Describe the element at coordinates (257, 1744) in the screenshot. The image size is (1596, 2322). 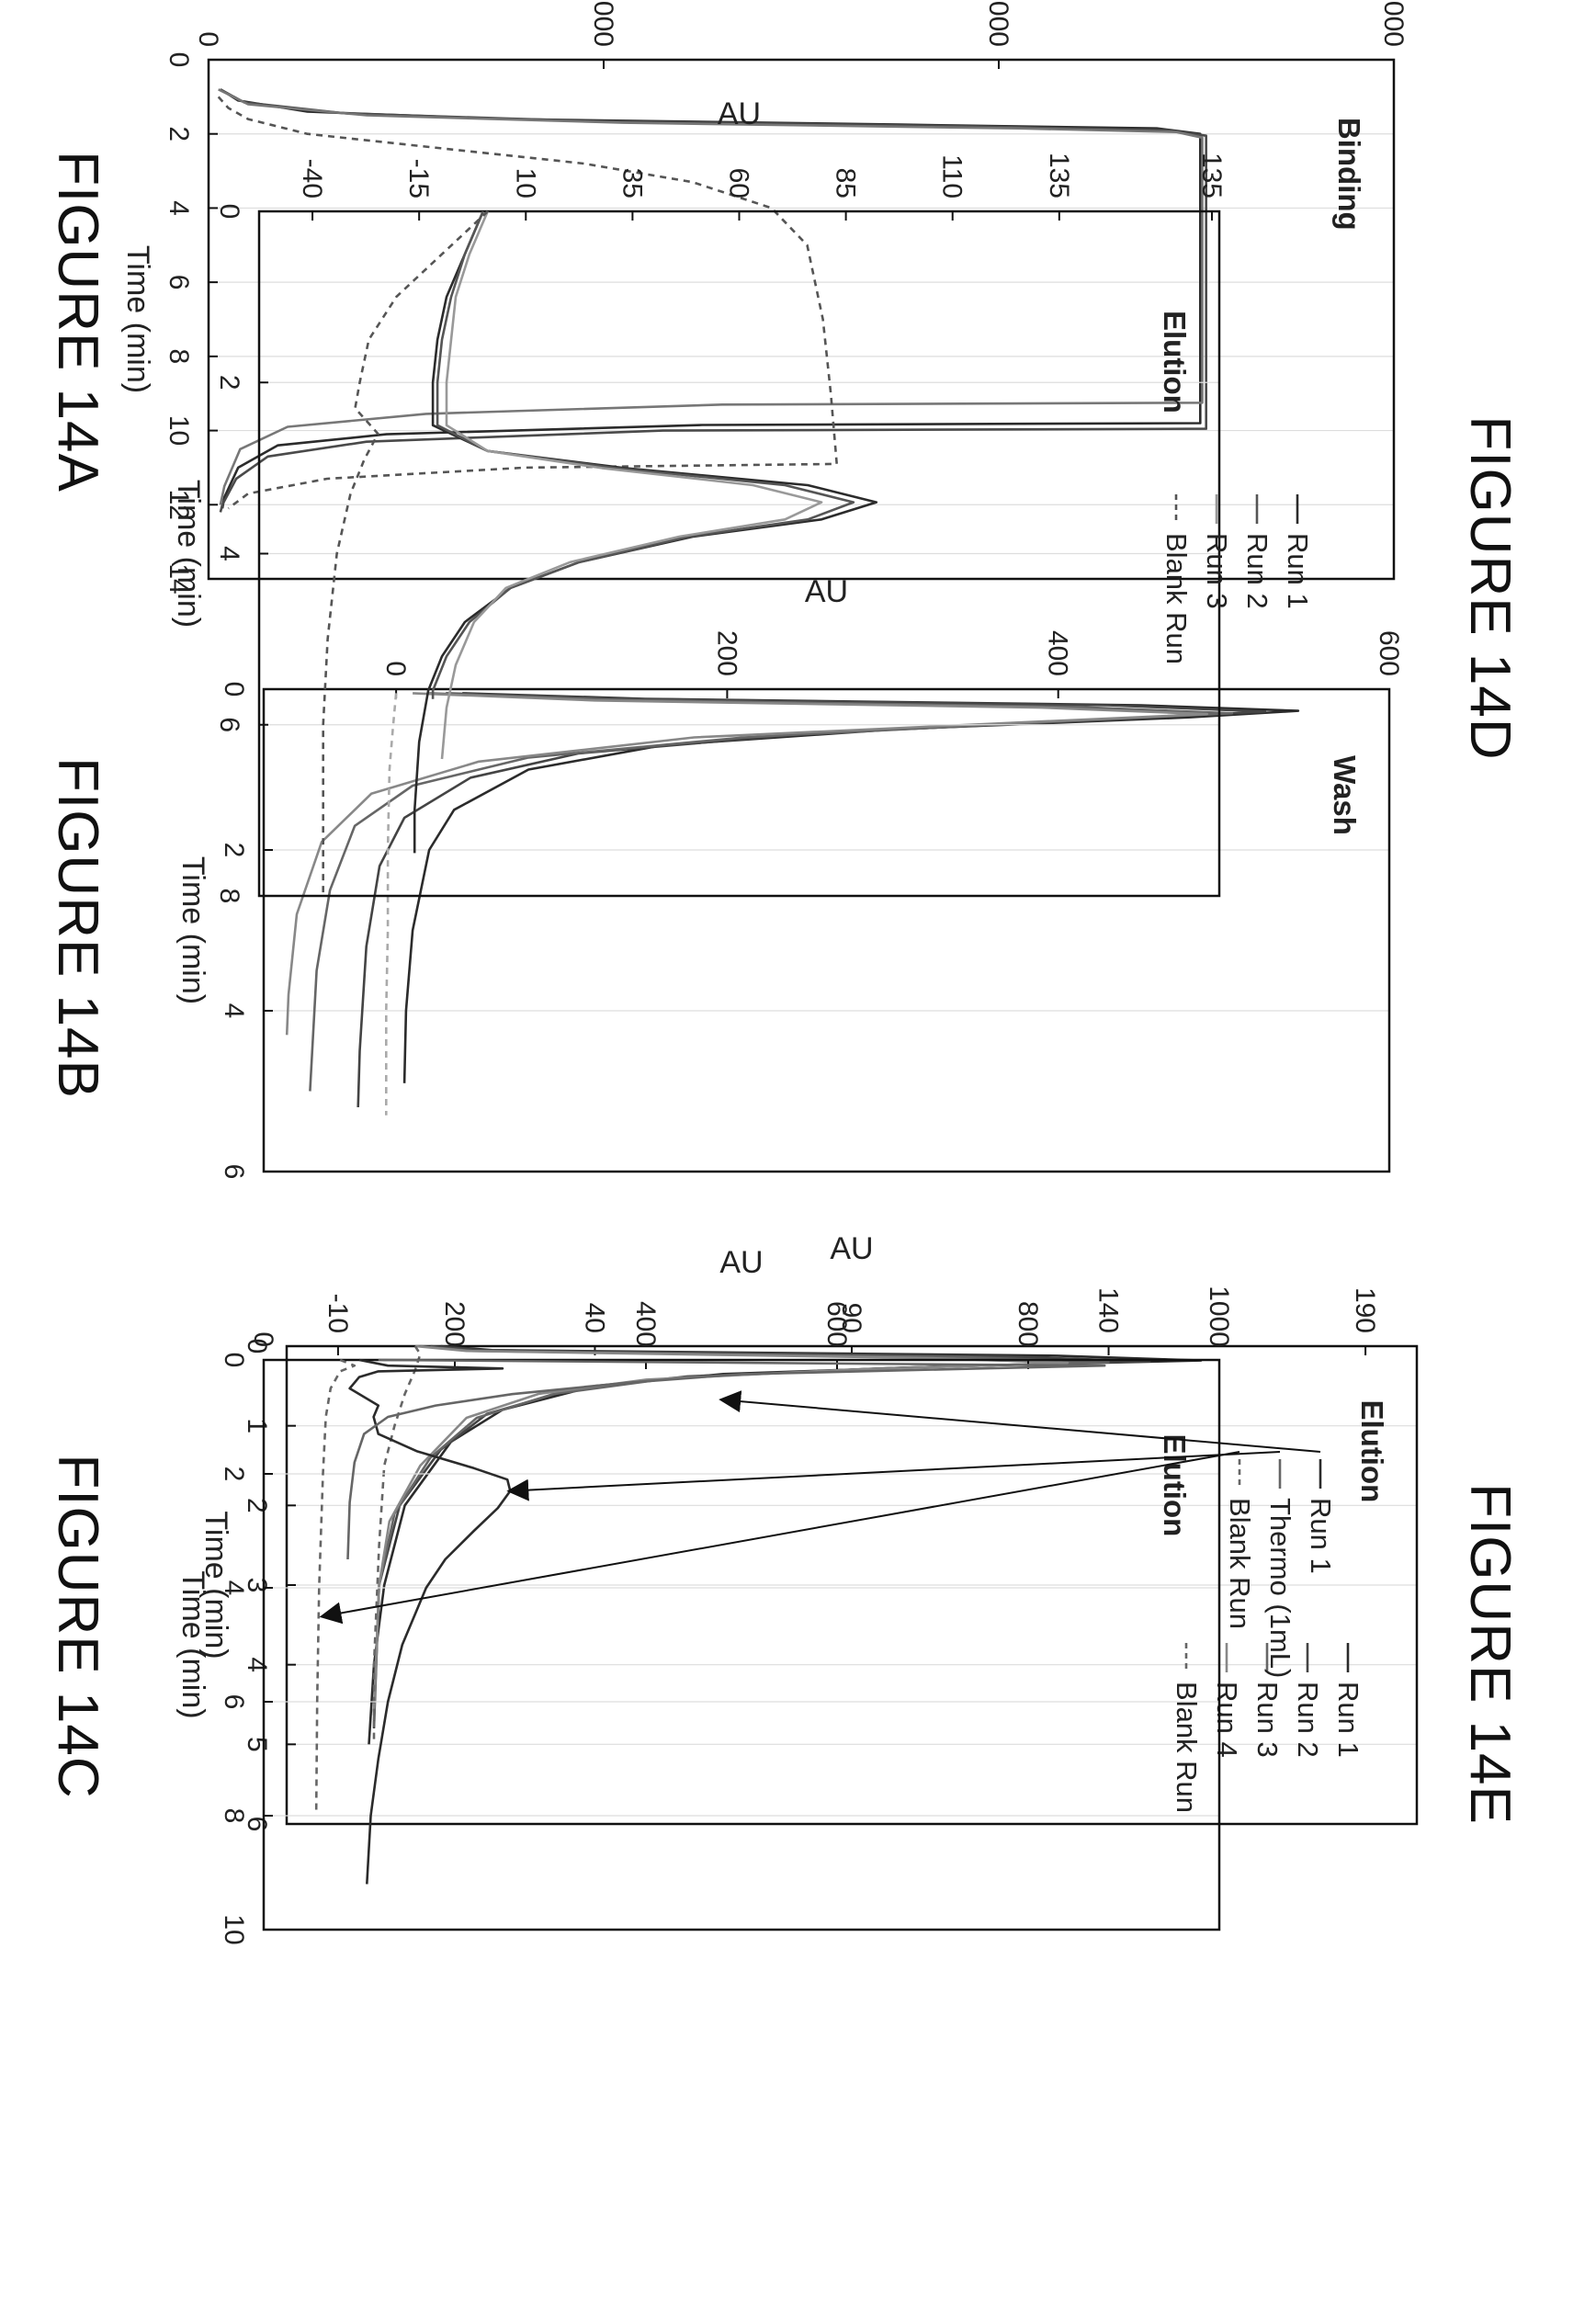
I see `x-tick-label: 5` at that location.